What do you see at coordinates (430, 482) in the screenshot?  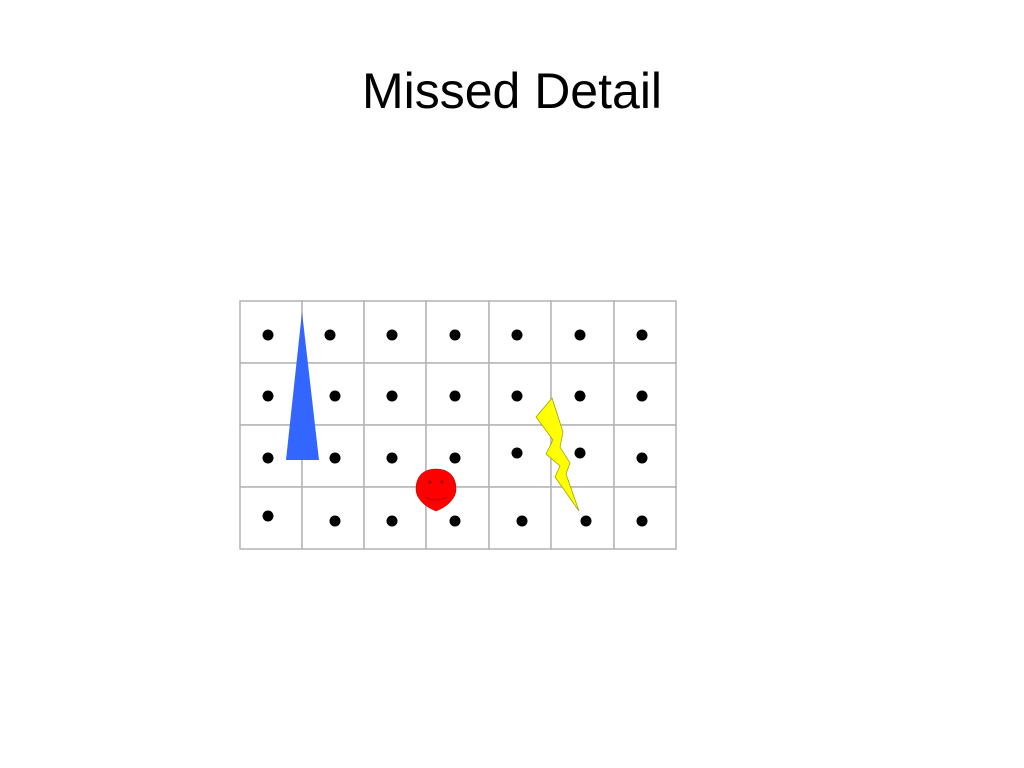 I see `left-eye-icon` at bounding box center [430, 482].